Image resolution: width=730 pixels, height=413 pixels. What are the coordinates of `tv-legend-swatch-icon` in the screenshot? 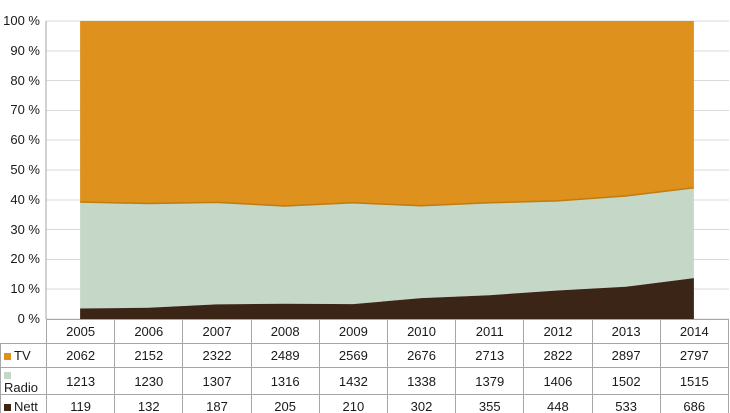 It's located at (7, 356).